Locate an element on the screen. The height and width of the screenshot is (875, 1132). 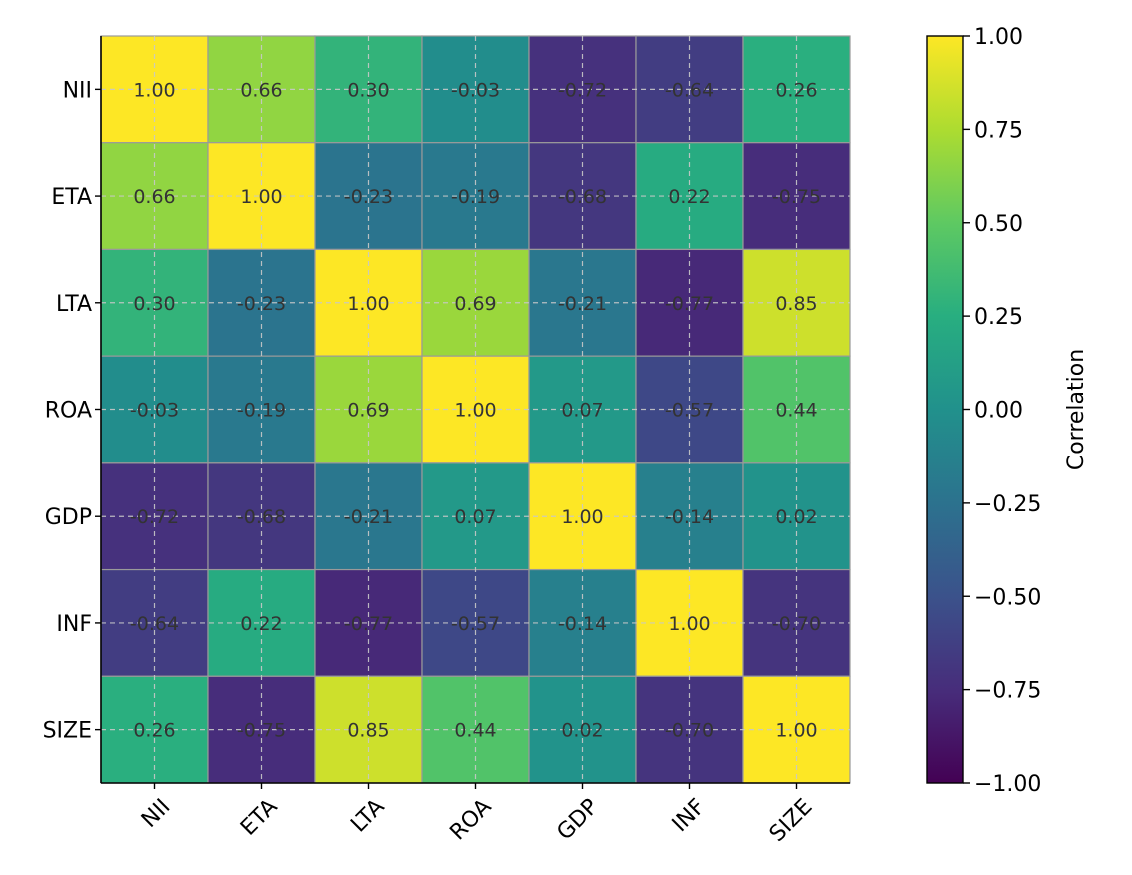
x-tick-label-nii: NII is located at coordinates (156, 813).